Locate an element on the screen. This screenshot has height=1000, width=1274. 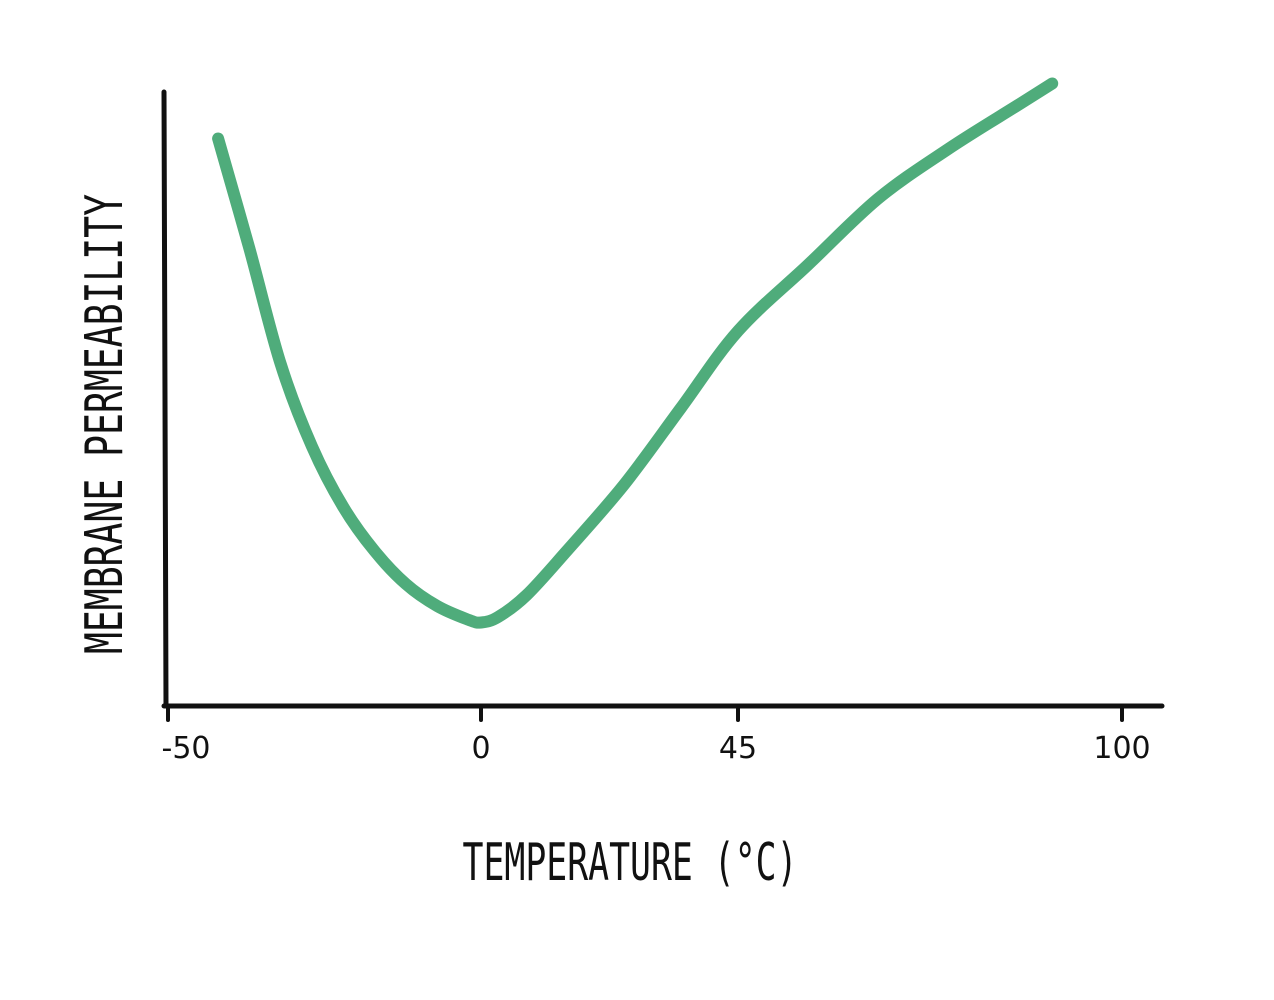
x-tick-label: 100 is located at coordinates (1121, 748).